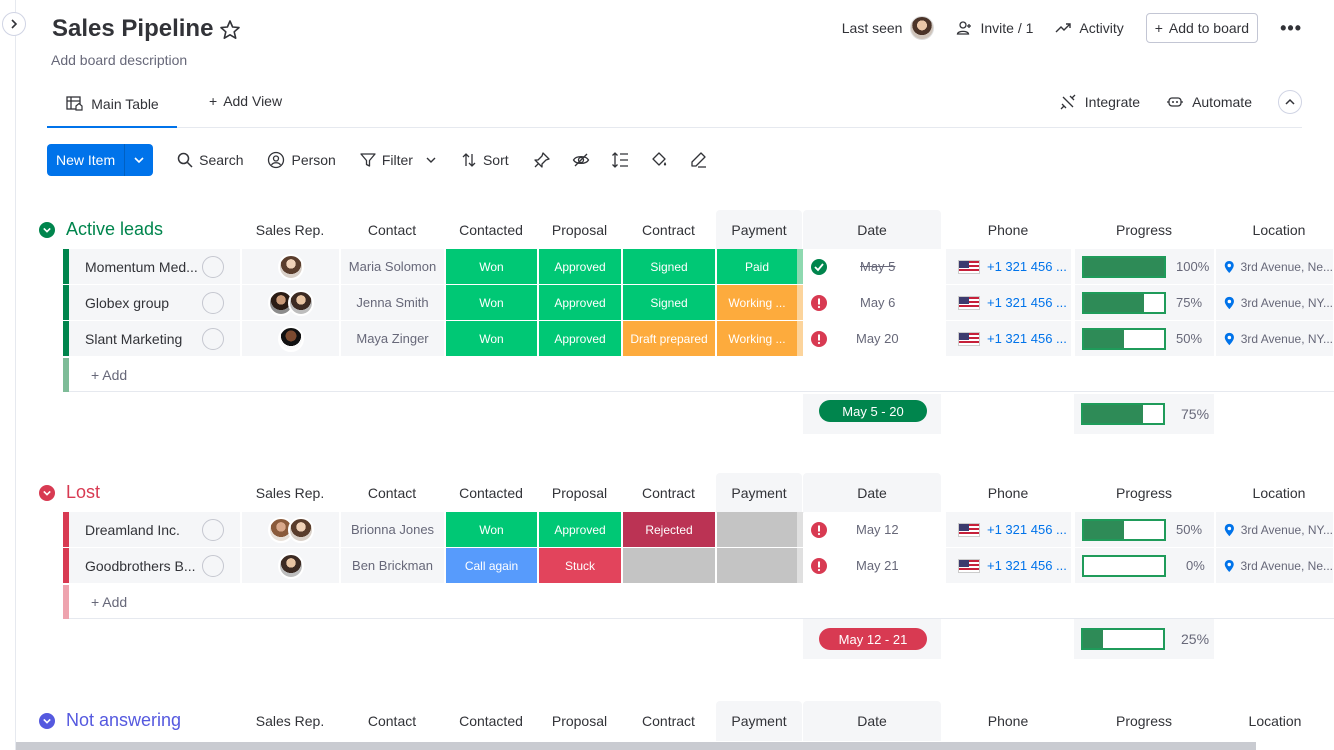 This screenshot has width=1334, height=750. Describe the element at coordinates (873, 266) in the screenshot. I see `date-cell: May 5` at that location.